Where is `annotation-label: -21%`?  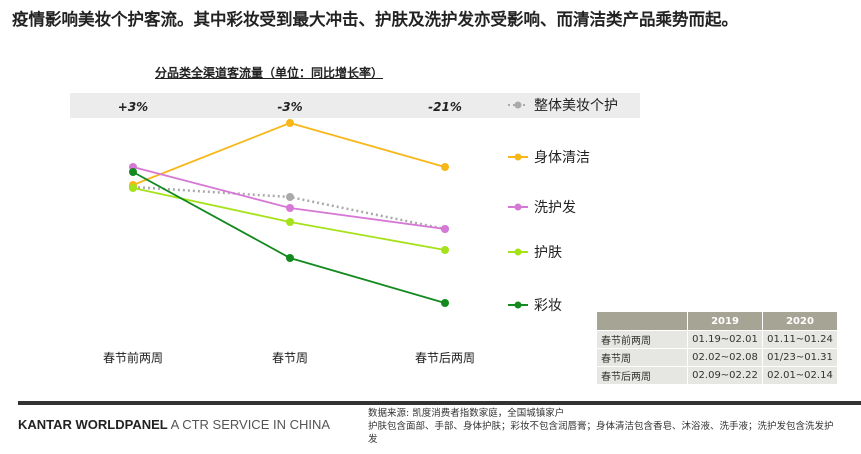
annotation-label: -21% is located at coordinates (445, 107).